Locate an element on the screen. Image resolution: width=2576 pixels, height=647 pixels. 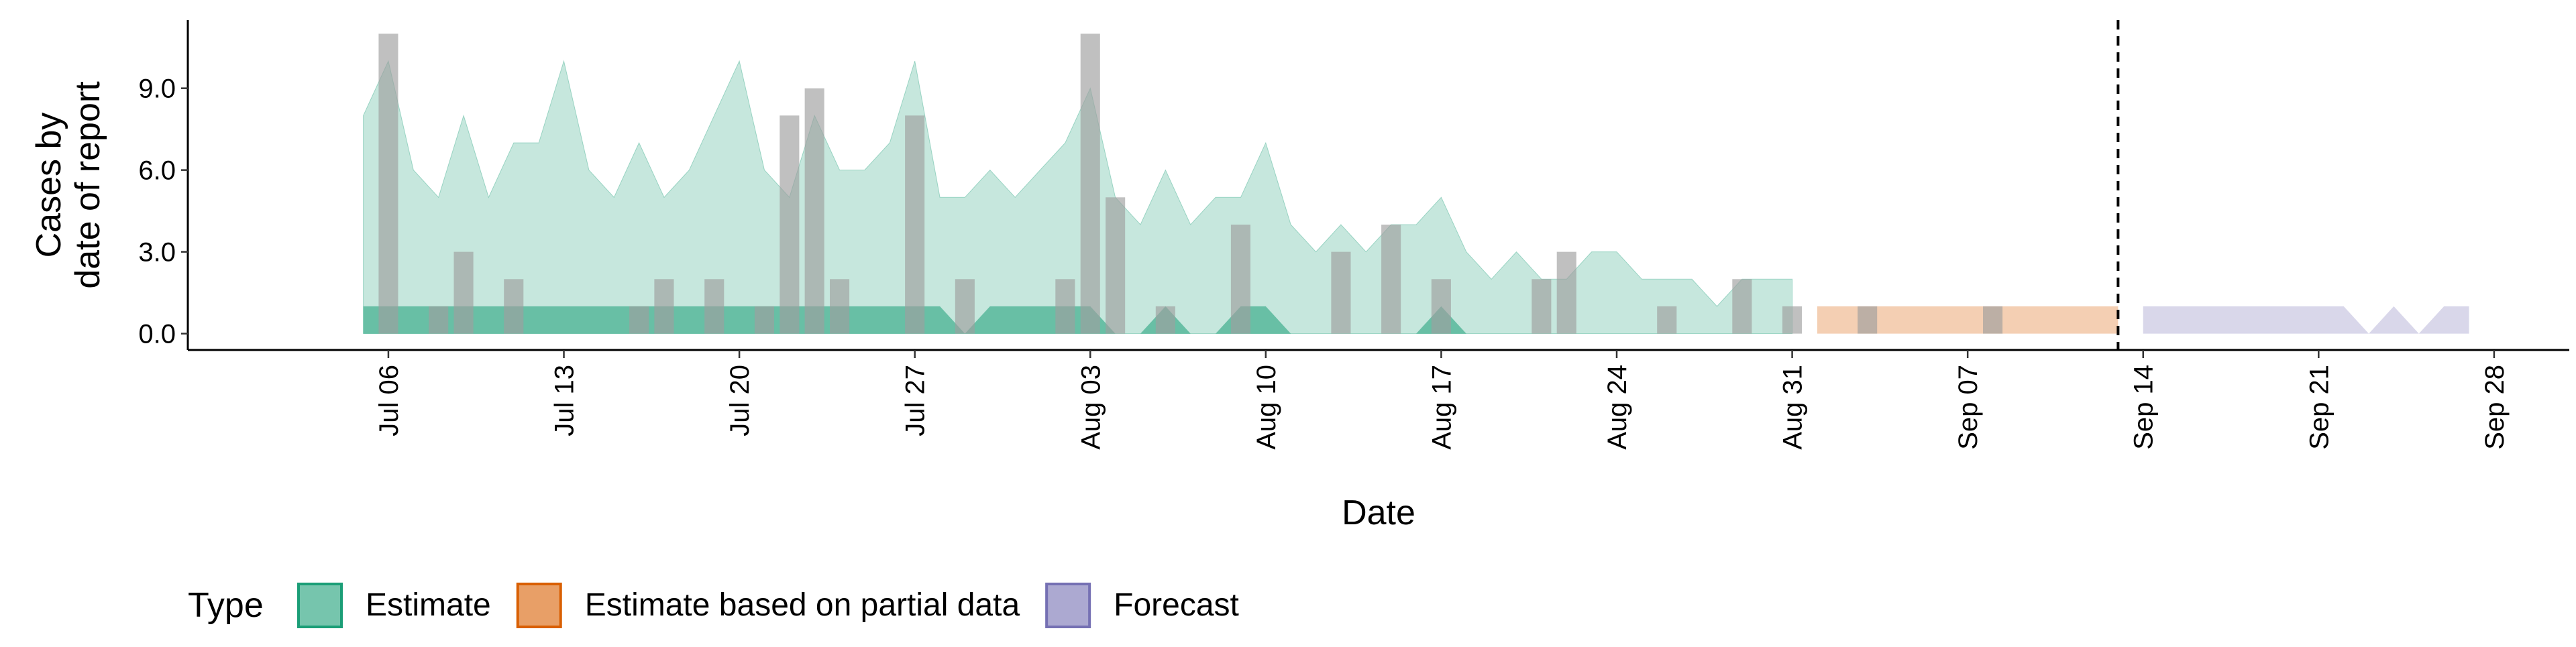
x-tick-label: Jul 06 is located at coordinates (389, 400).